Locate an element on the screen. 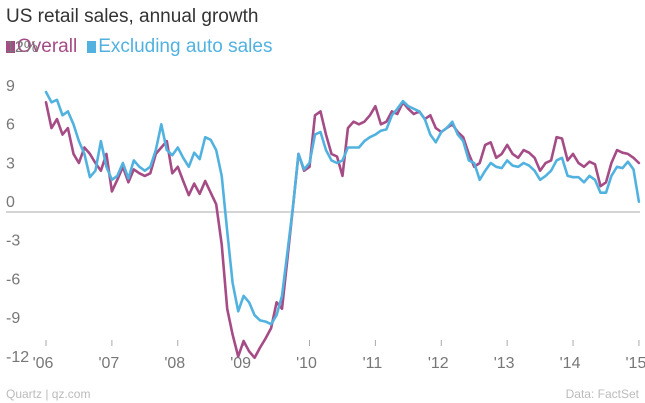 The image size is (645, 403). legend-swatch-excluding-auto is located at coordinates (92, 47).